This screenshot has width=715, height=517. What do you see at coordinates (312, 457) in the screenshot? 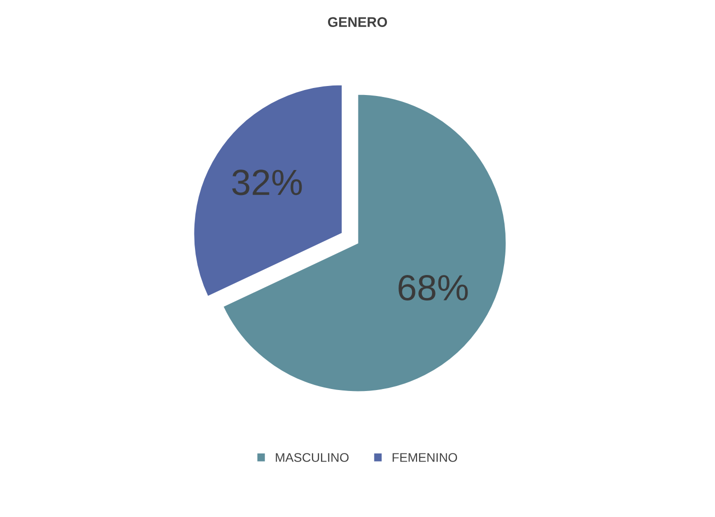
I see `legend-label: MASCULINO` at bounding box center [312, 457].